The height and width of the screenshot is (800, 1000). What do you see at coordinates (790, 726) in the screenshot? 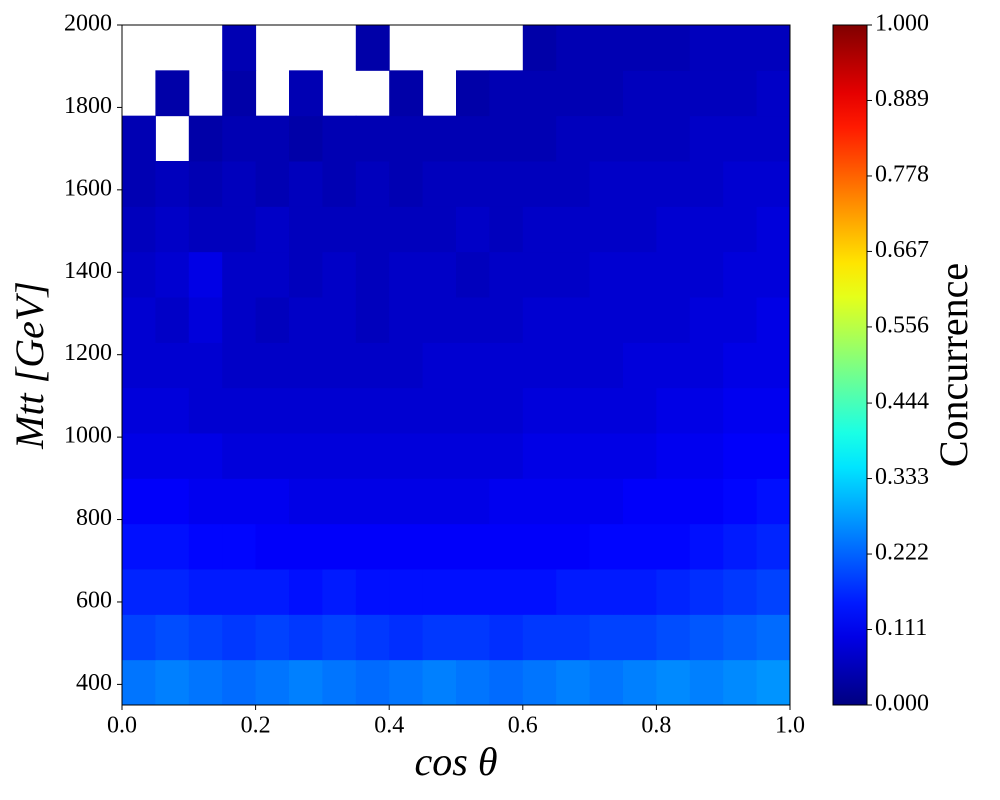
I see `x-tick-label: 1.0` at bounding box center [790, 726].